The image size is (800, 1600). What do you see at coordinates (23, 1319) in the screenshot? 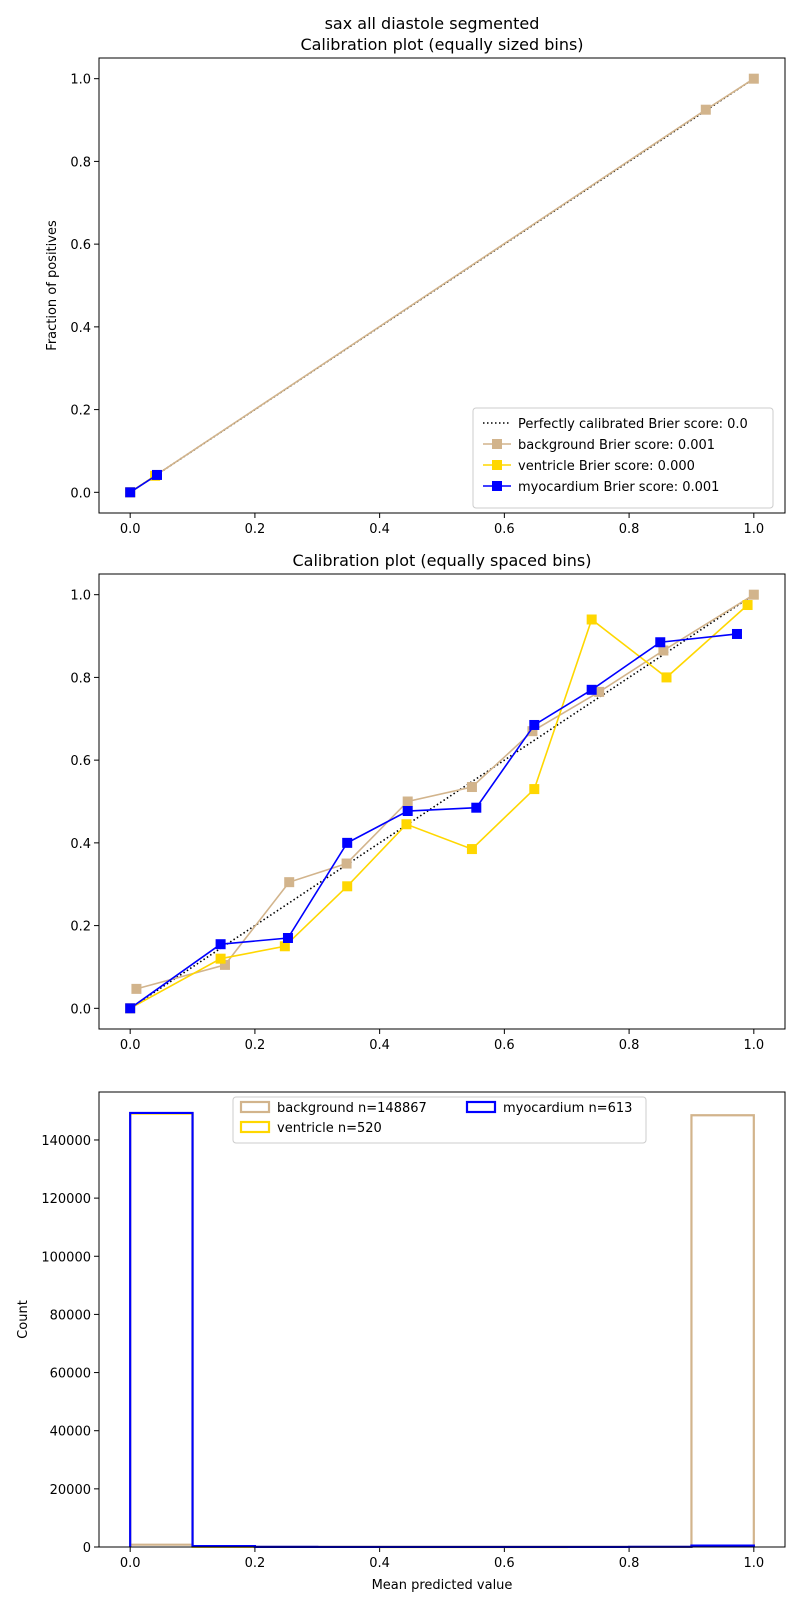
I see `y-axis-label: Count` at bounding box center [23, 1319].